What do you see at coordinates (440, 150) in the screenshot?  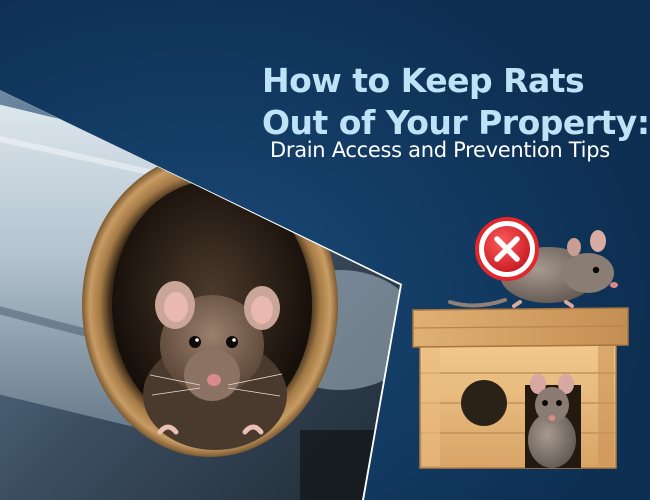 I see `subtitle: Drain Access and Prevention Tips` at bounding box center [440, 150].